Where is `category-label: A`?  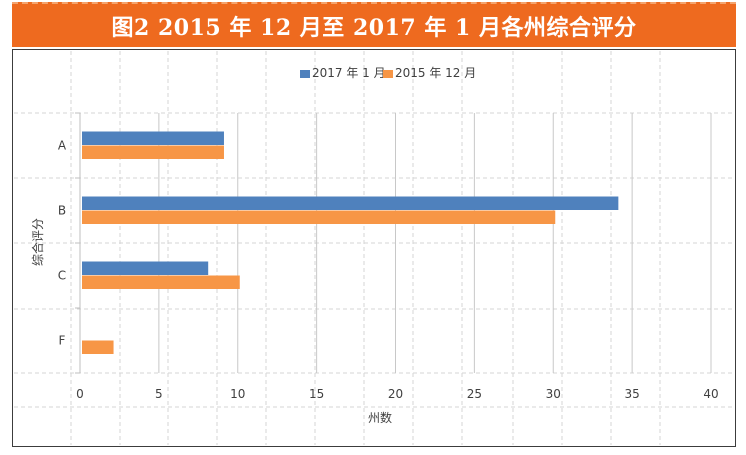
category-label: A is located at coordinates (62, 146).